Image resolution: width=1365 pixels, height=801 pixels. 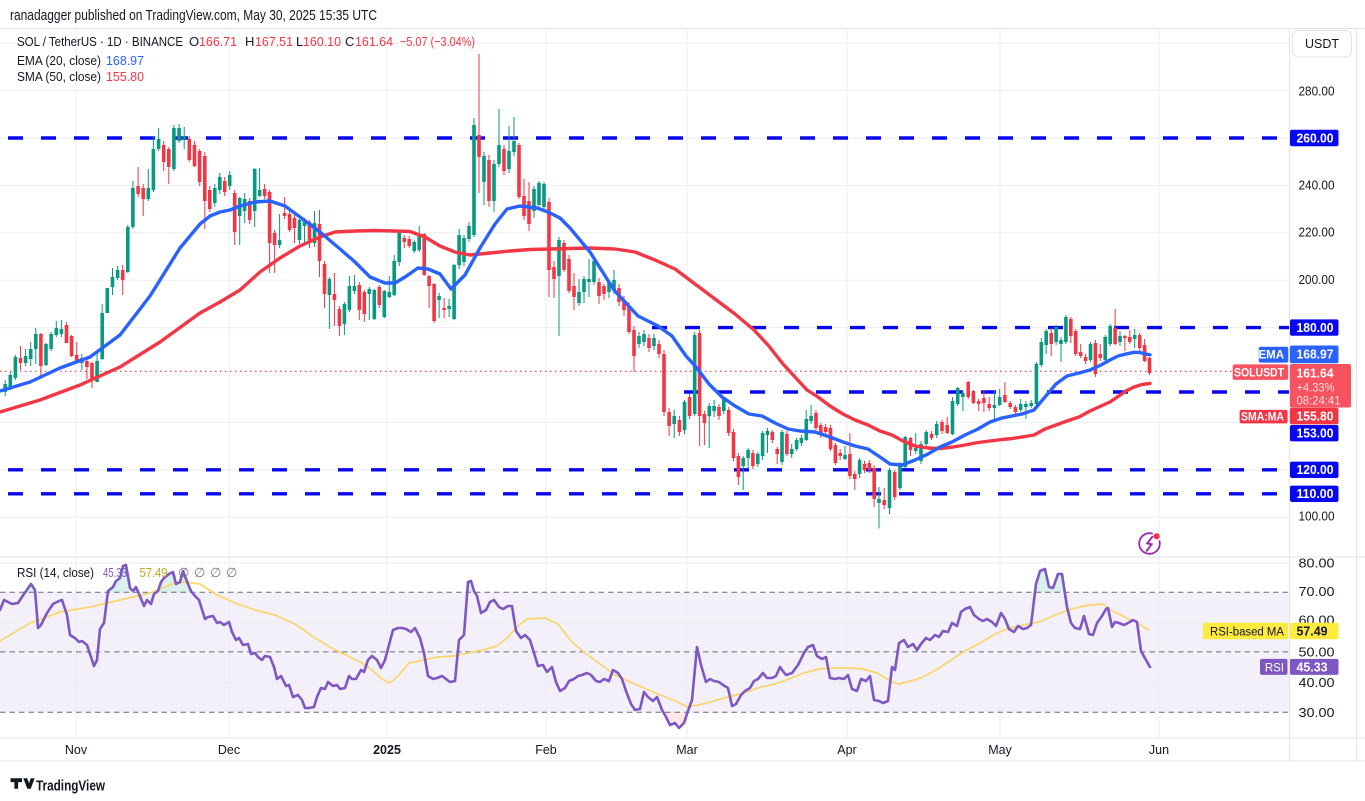 I want to click on svg-text: Mar, so click(x=687, y=750).